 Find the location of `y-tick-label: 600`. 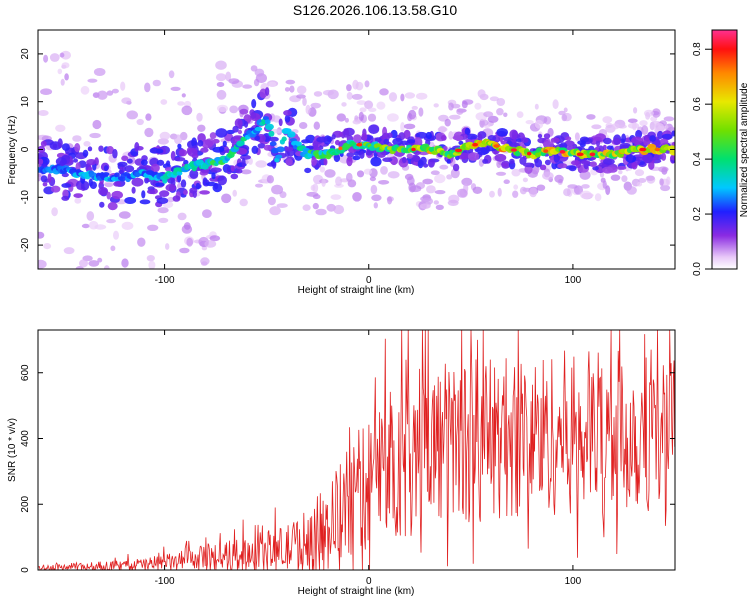

y-tick-label: 600 is located at coordinates (25, 372).